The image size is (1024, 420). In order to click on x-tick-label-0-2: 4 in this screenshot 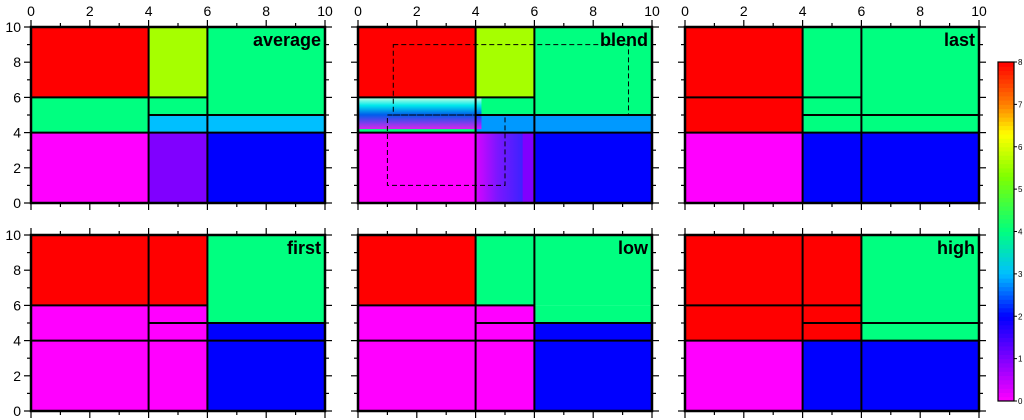, I will do `click(149, 11)`.